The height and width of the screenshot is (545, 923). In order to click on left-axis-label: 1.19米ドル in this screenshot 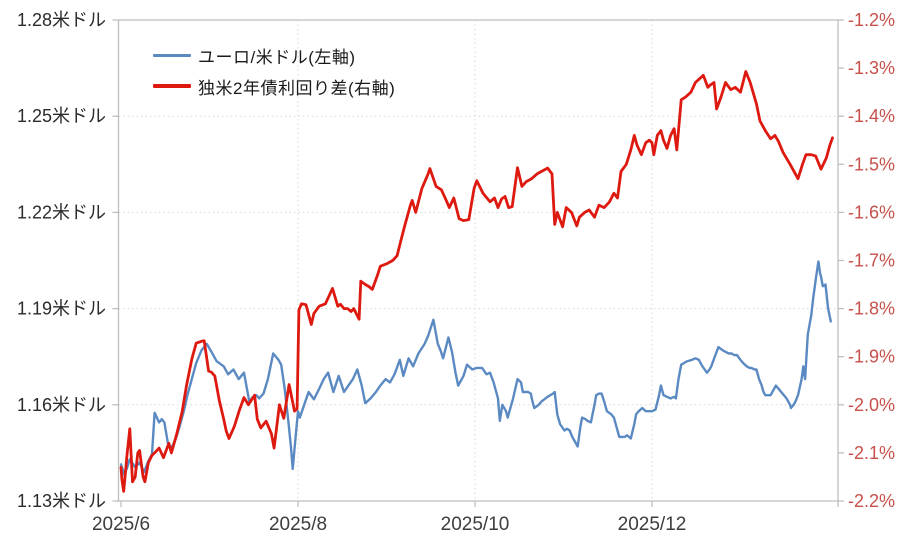, I will do `click(61, 309)`.